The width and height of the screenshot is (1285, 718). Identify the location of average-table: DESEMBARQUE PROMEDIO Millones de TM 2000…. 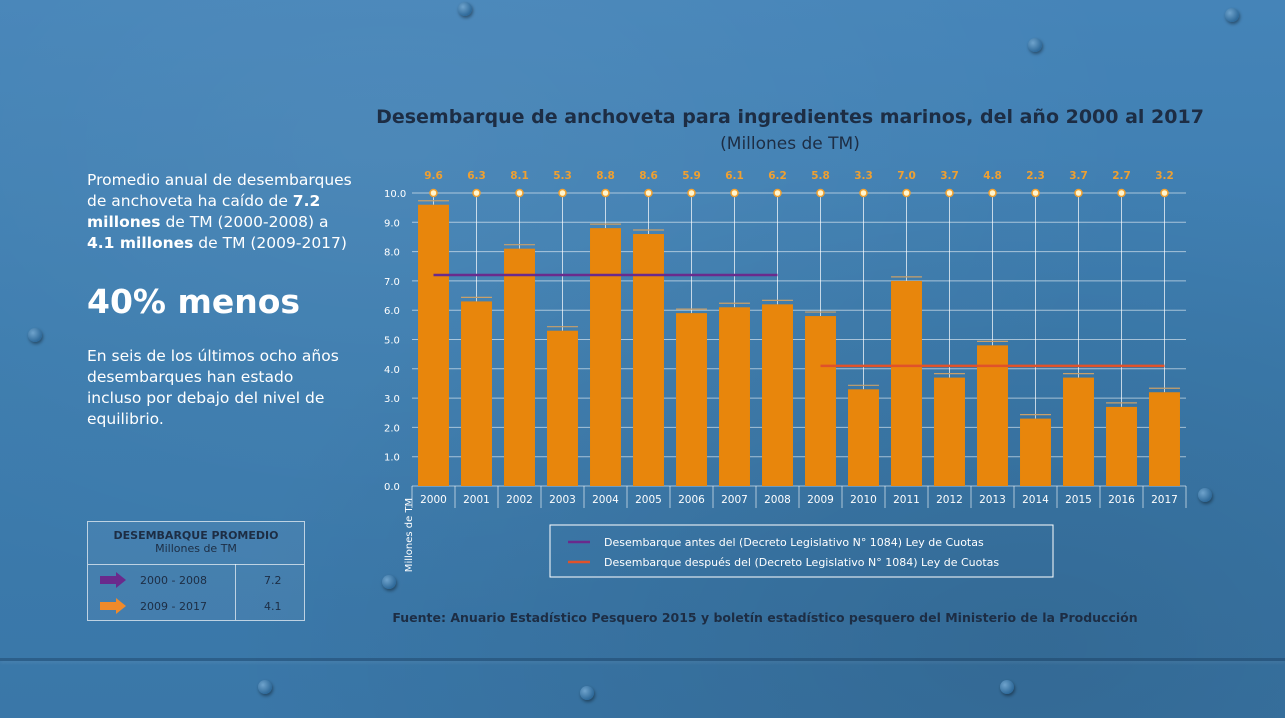
(196, 571).